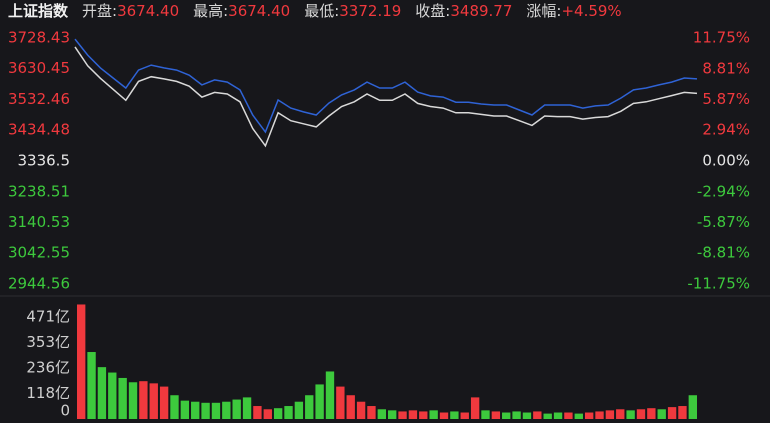 The width and height of the screenshot is (770, 423). Describe the element at coordinates (726, 68) in the screenshot. I see `y2-tick-label: 8.81%` at that location.